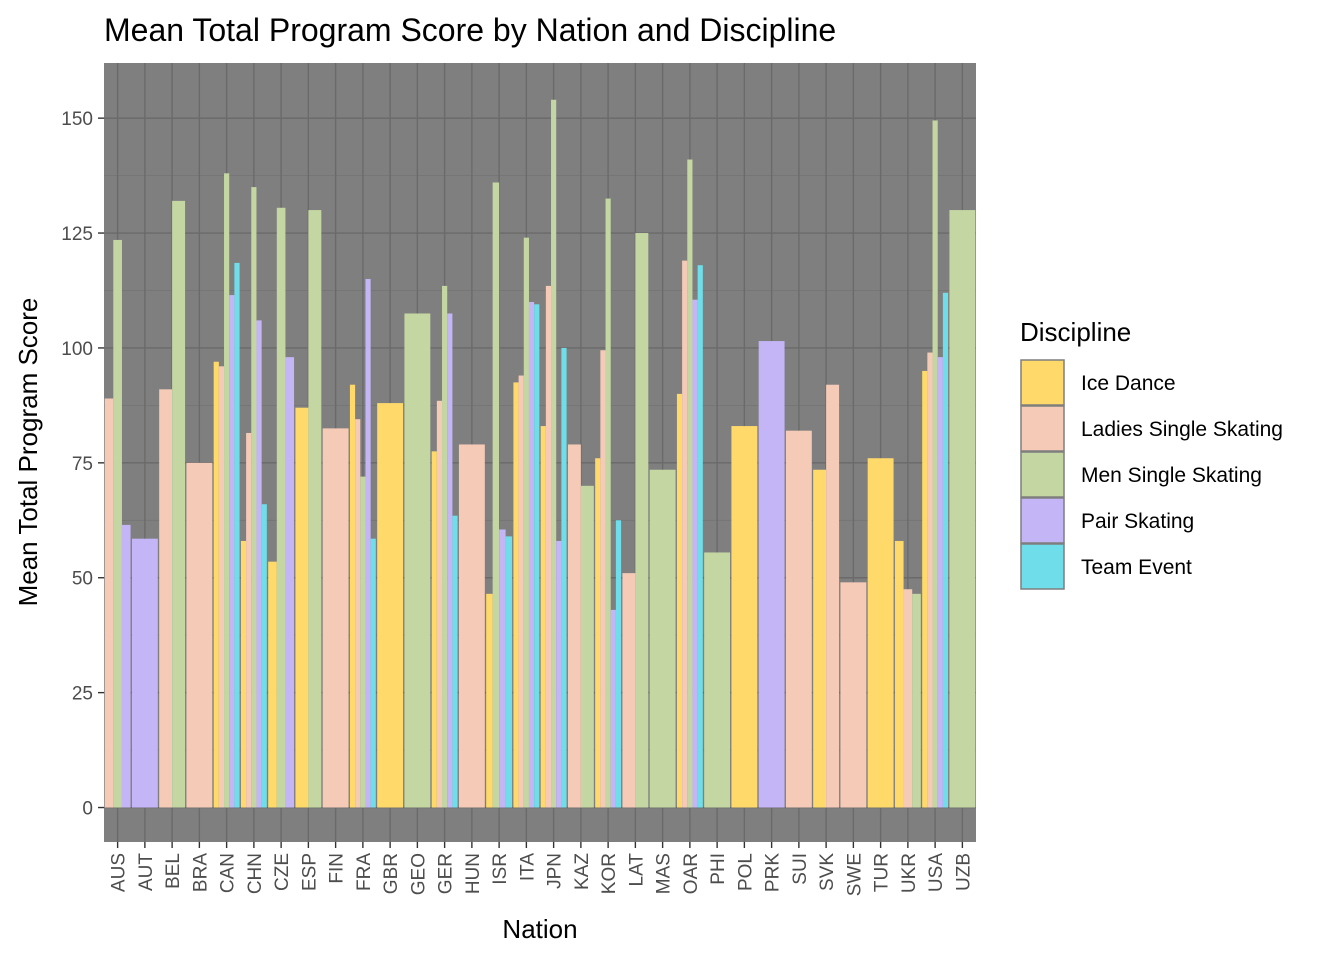 This screenshot has height=965, width=1344. What do you see at coordinates (302, 607) in the screenshot?
I see `bar: ESP Ice Dance: 87` at bounding box center [302, 607].